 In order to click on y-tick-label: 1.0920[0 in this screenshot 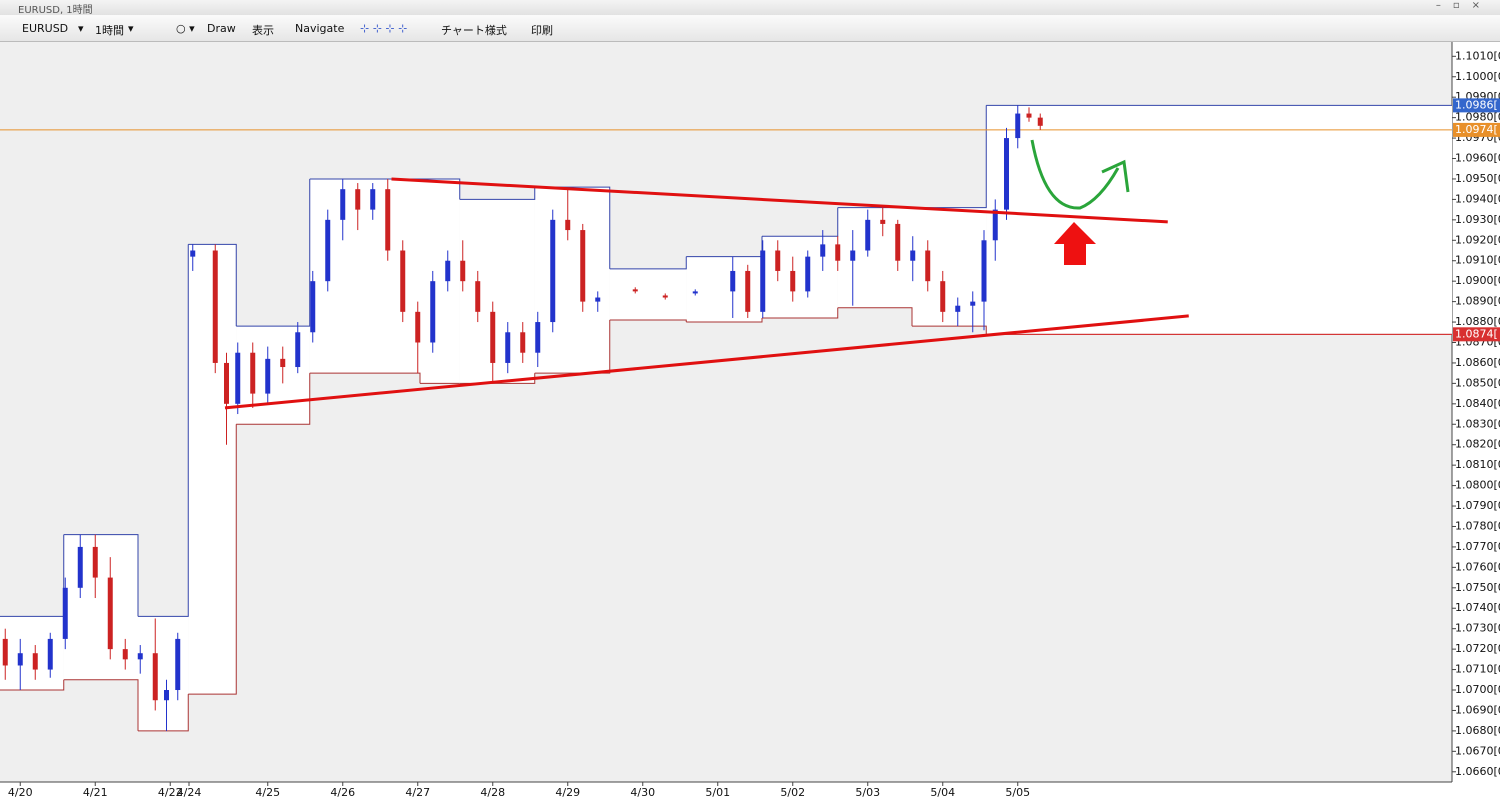, I will do `click(1477, 239)`.